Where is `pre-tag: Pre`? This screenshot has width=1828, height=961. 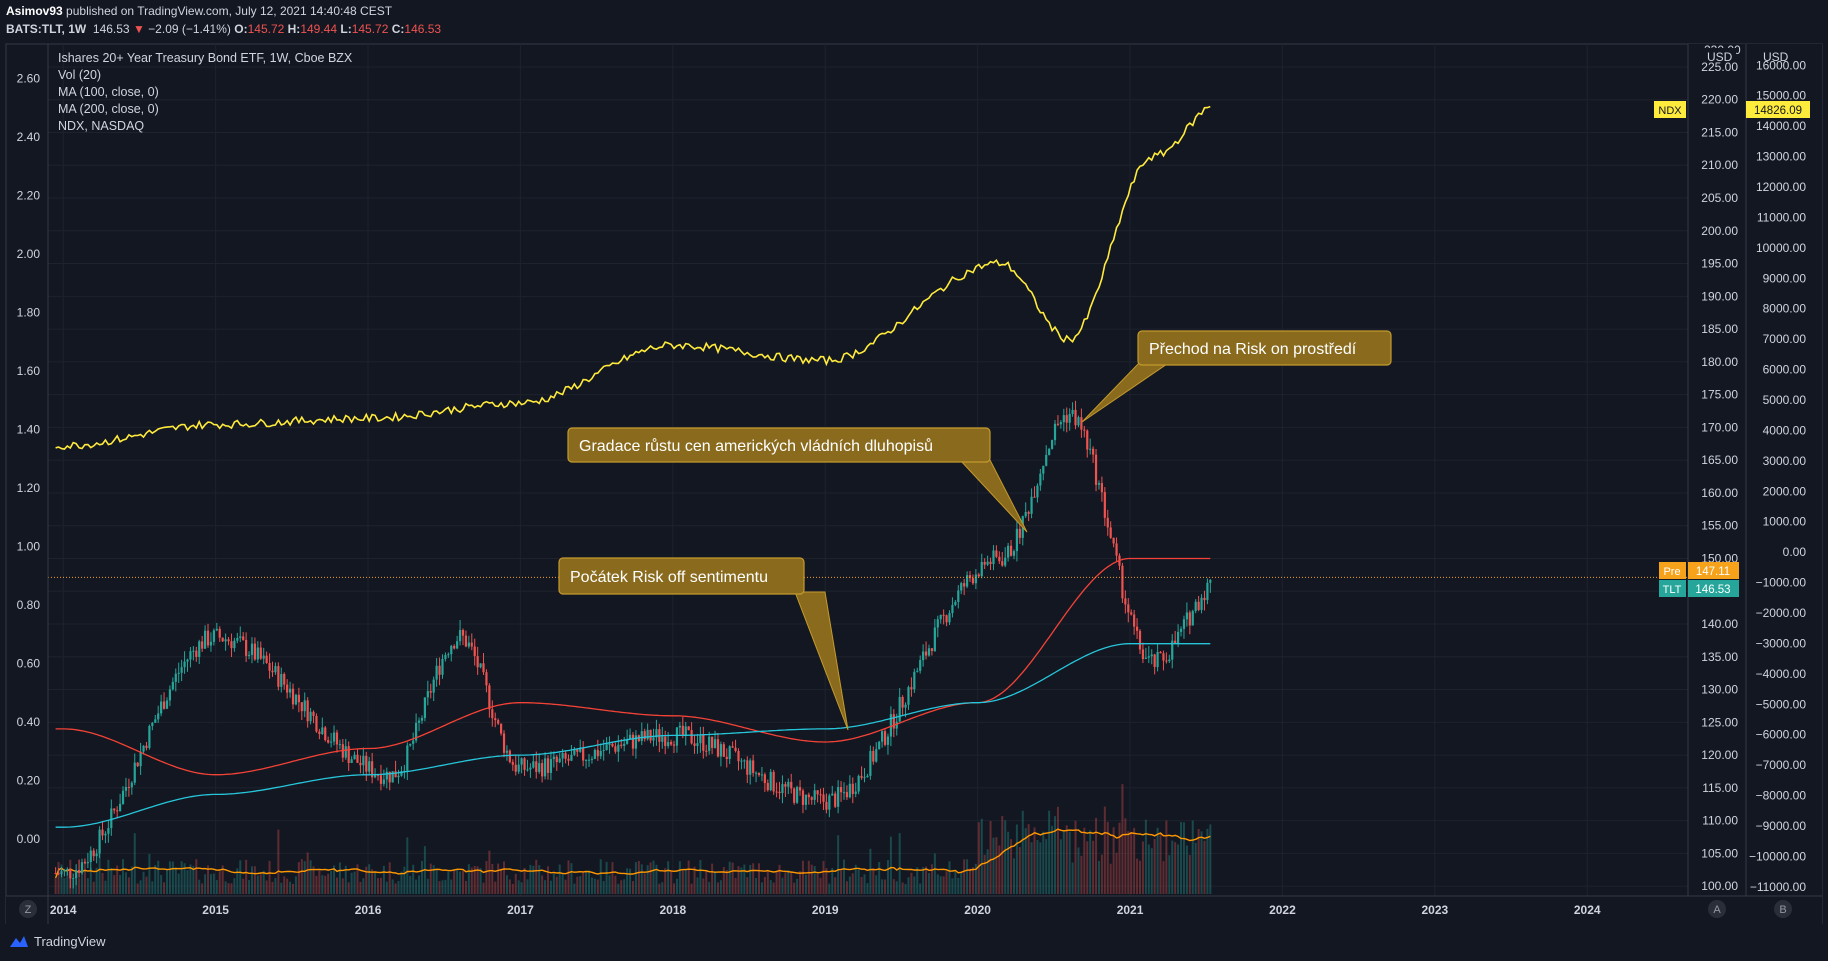 pre-tag: Pre is located at coordinates (1671, 572).